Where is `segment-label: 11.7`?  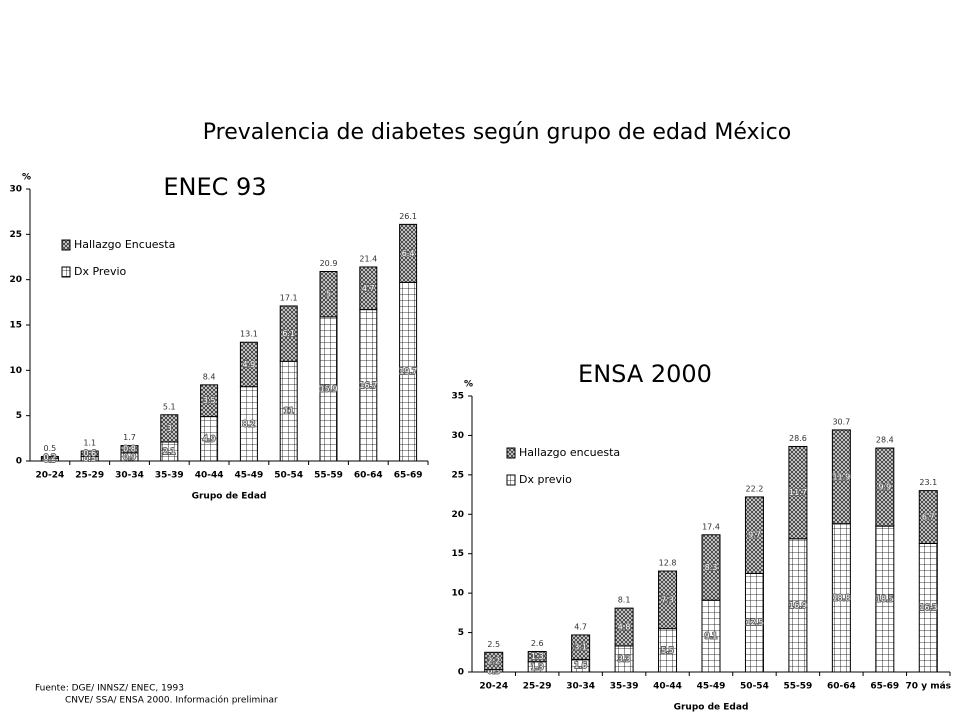 segment-label: 11.7 is located at coordinates (798, 492).